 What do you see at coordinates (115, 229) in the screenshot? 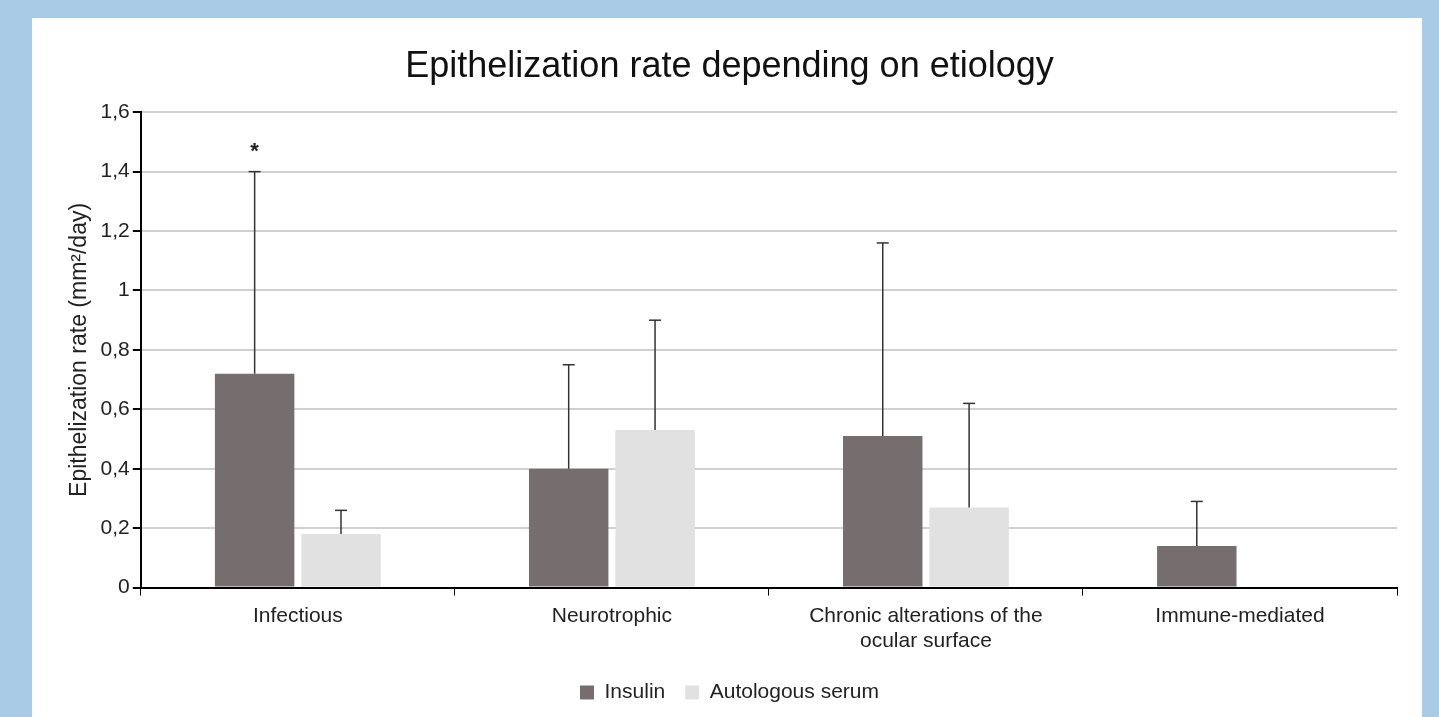
I see `y-tick-label: 1,2` at bounding box center [115, 229].